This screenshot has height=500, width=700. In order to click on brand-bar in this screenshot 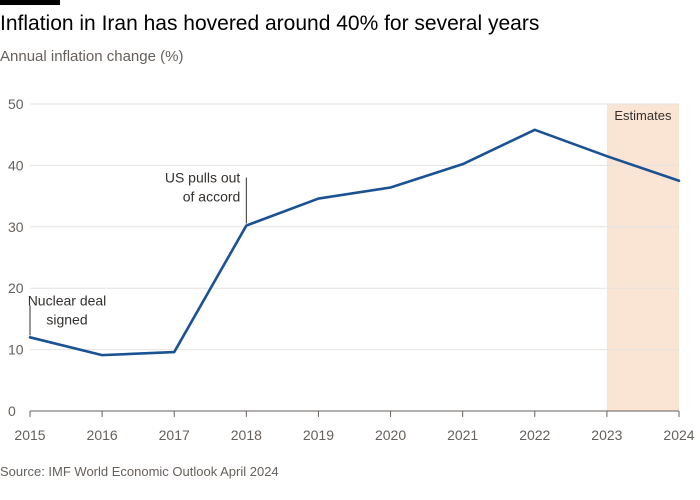, I will do `click(30, 2)`.